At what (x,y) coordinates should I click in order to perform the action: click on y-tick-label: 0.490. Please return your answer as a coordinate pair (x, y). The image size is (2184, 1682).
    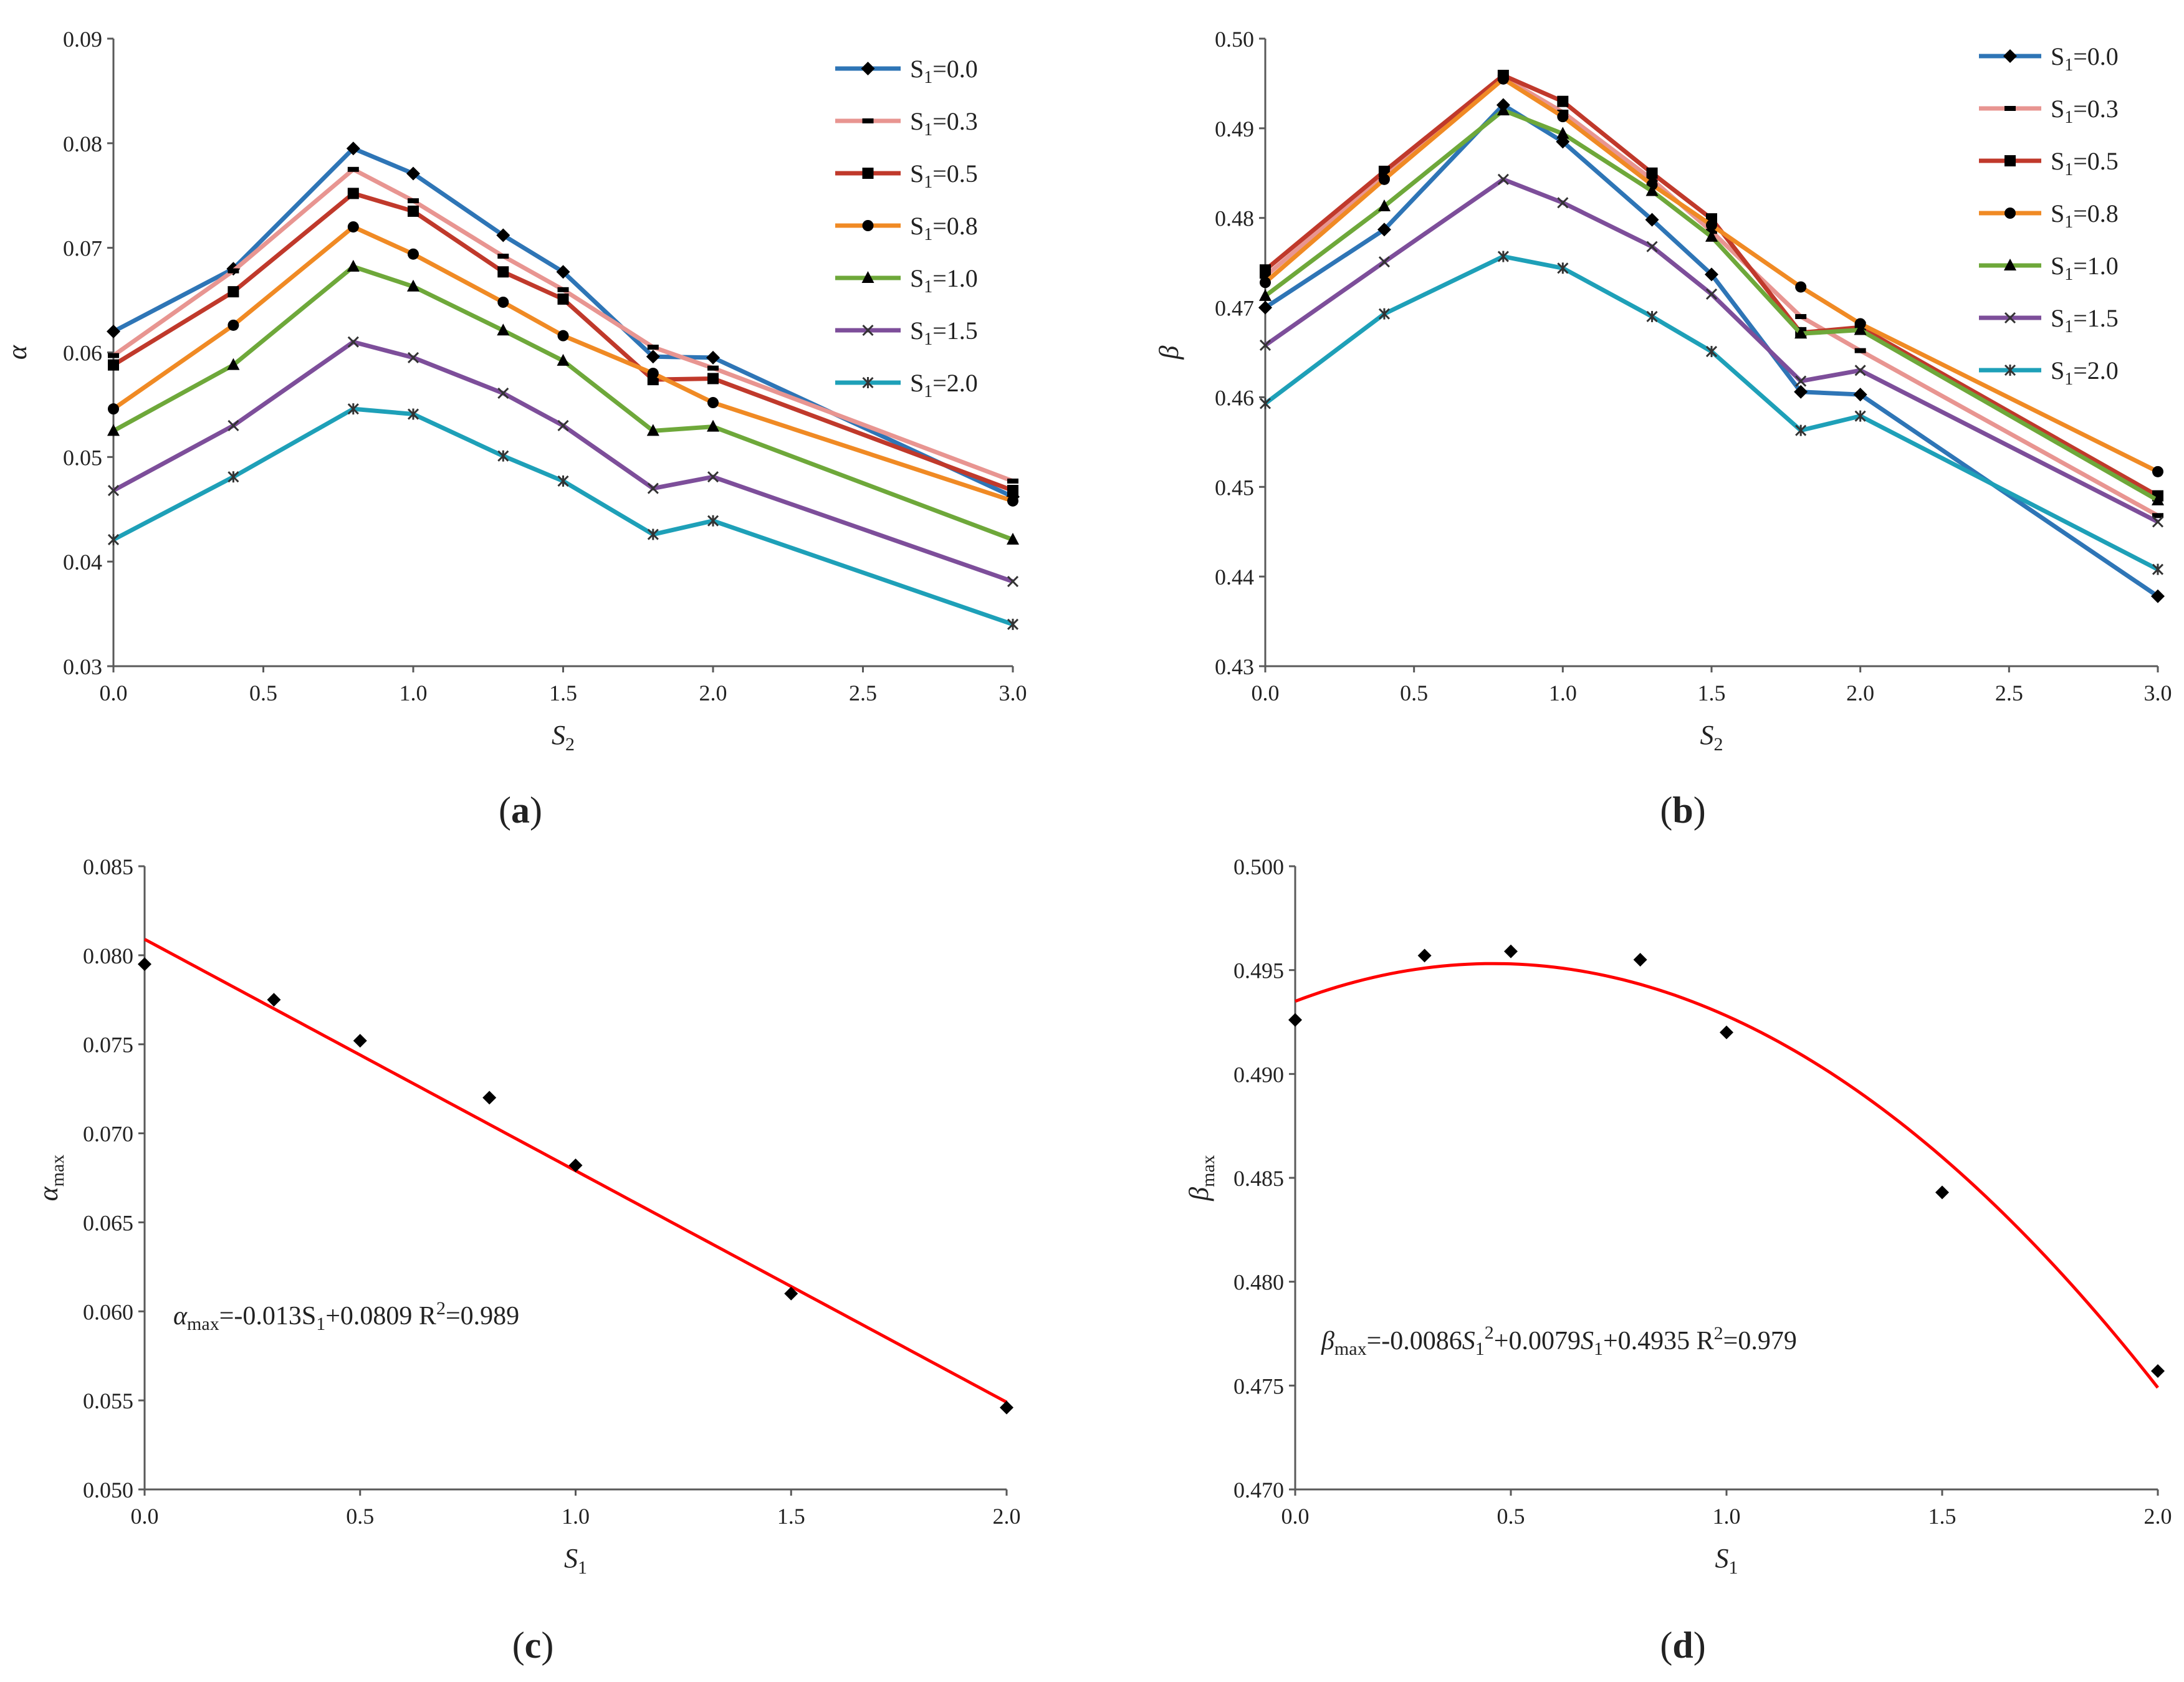
    Looking at the image, I should click on (1259, 1074).